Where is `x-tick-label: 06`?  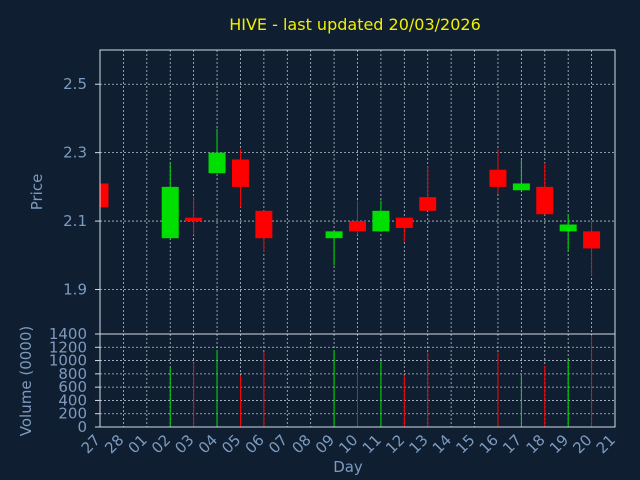 x-tick-label: 06 is located at coordinates (255, 444).